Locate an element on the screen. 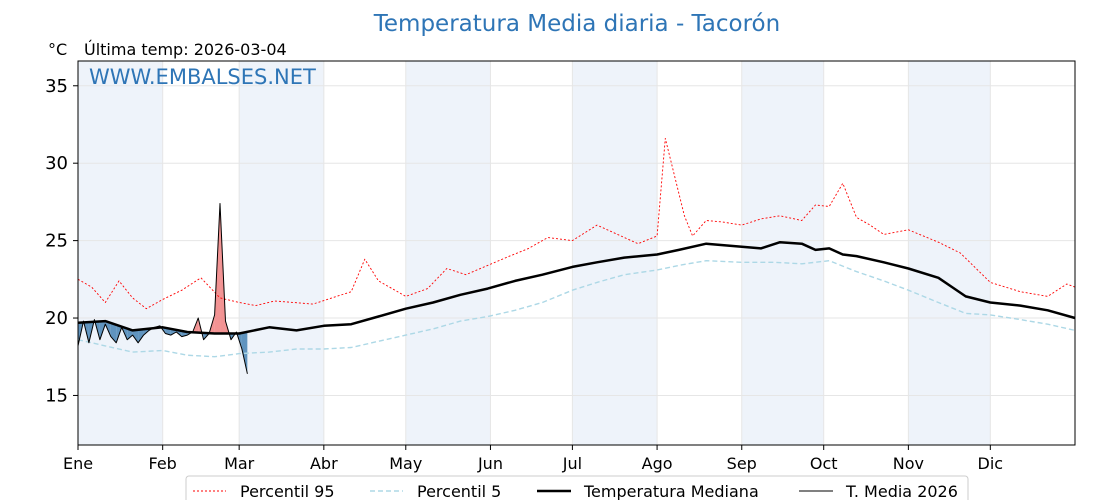 This screenshot has height=500, width=1120. y-axis: 15 20 25 30 35 is located at coordinates (61, 241).